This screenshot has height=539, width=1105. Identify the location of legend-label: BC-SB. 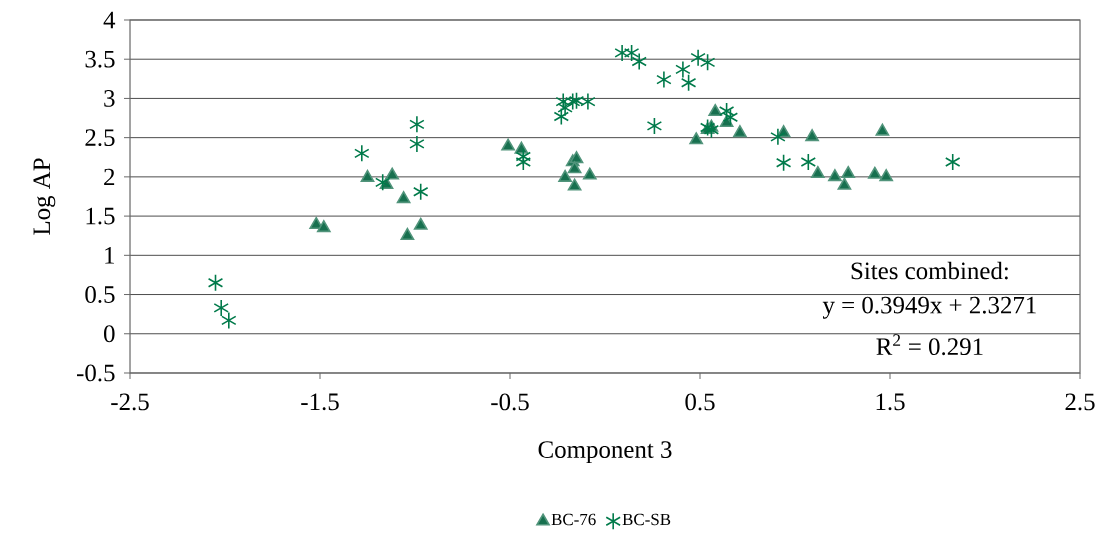
(646, 519).